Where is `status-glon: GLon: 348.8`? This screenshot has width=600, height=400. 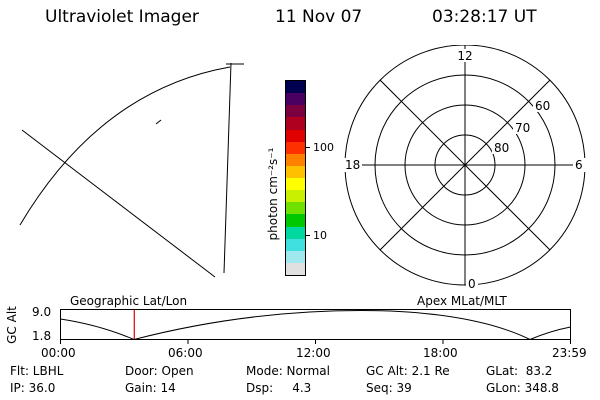 status-glon: GLon: 348.8 is located at coordinates (522, 388).